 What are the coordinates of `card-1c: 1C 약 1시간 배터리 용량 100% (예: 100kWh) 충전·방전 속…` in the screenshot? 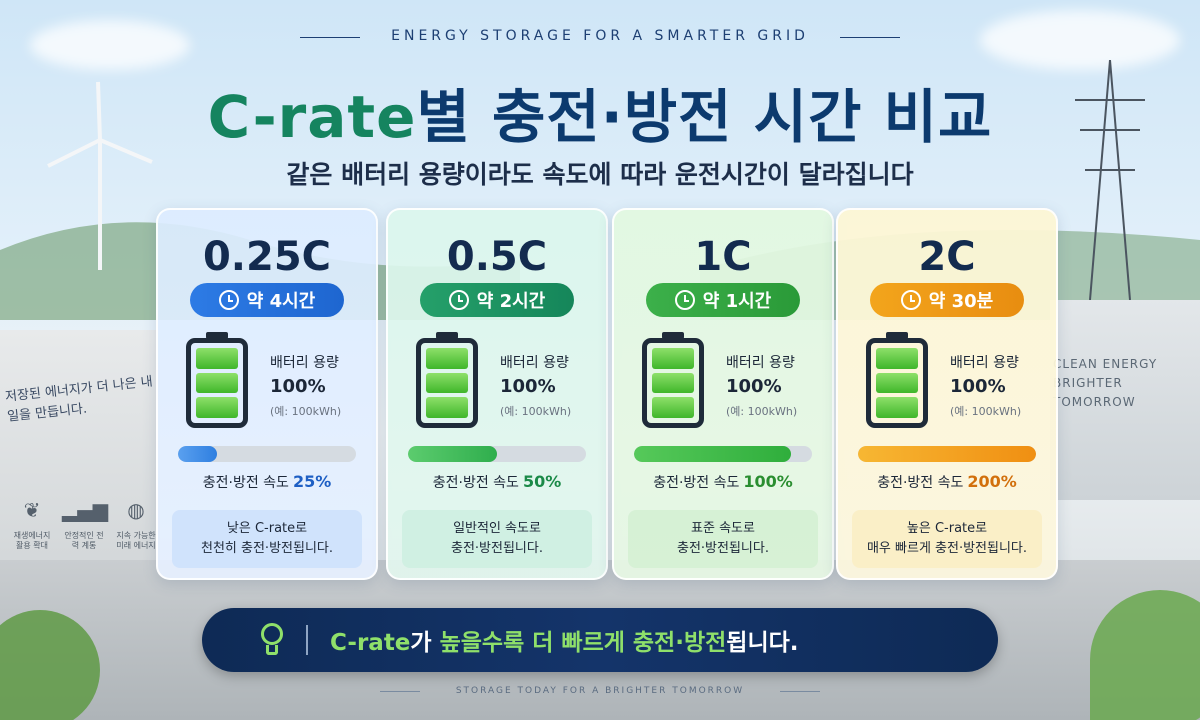 It's located at (723, 394).